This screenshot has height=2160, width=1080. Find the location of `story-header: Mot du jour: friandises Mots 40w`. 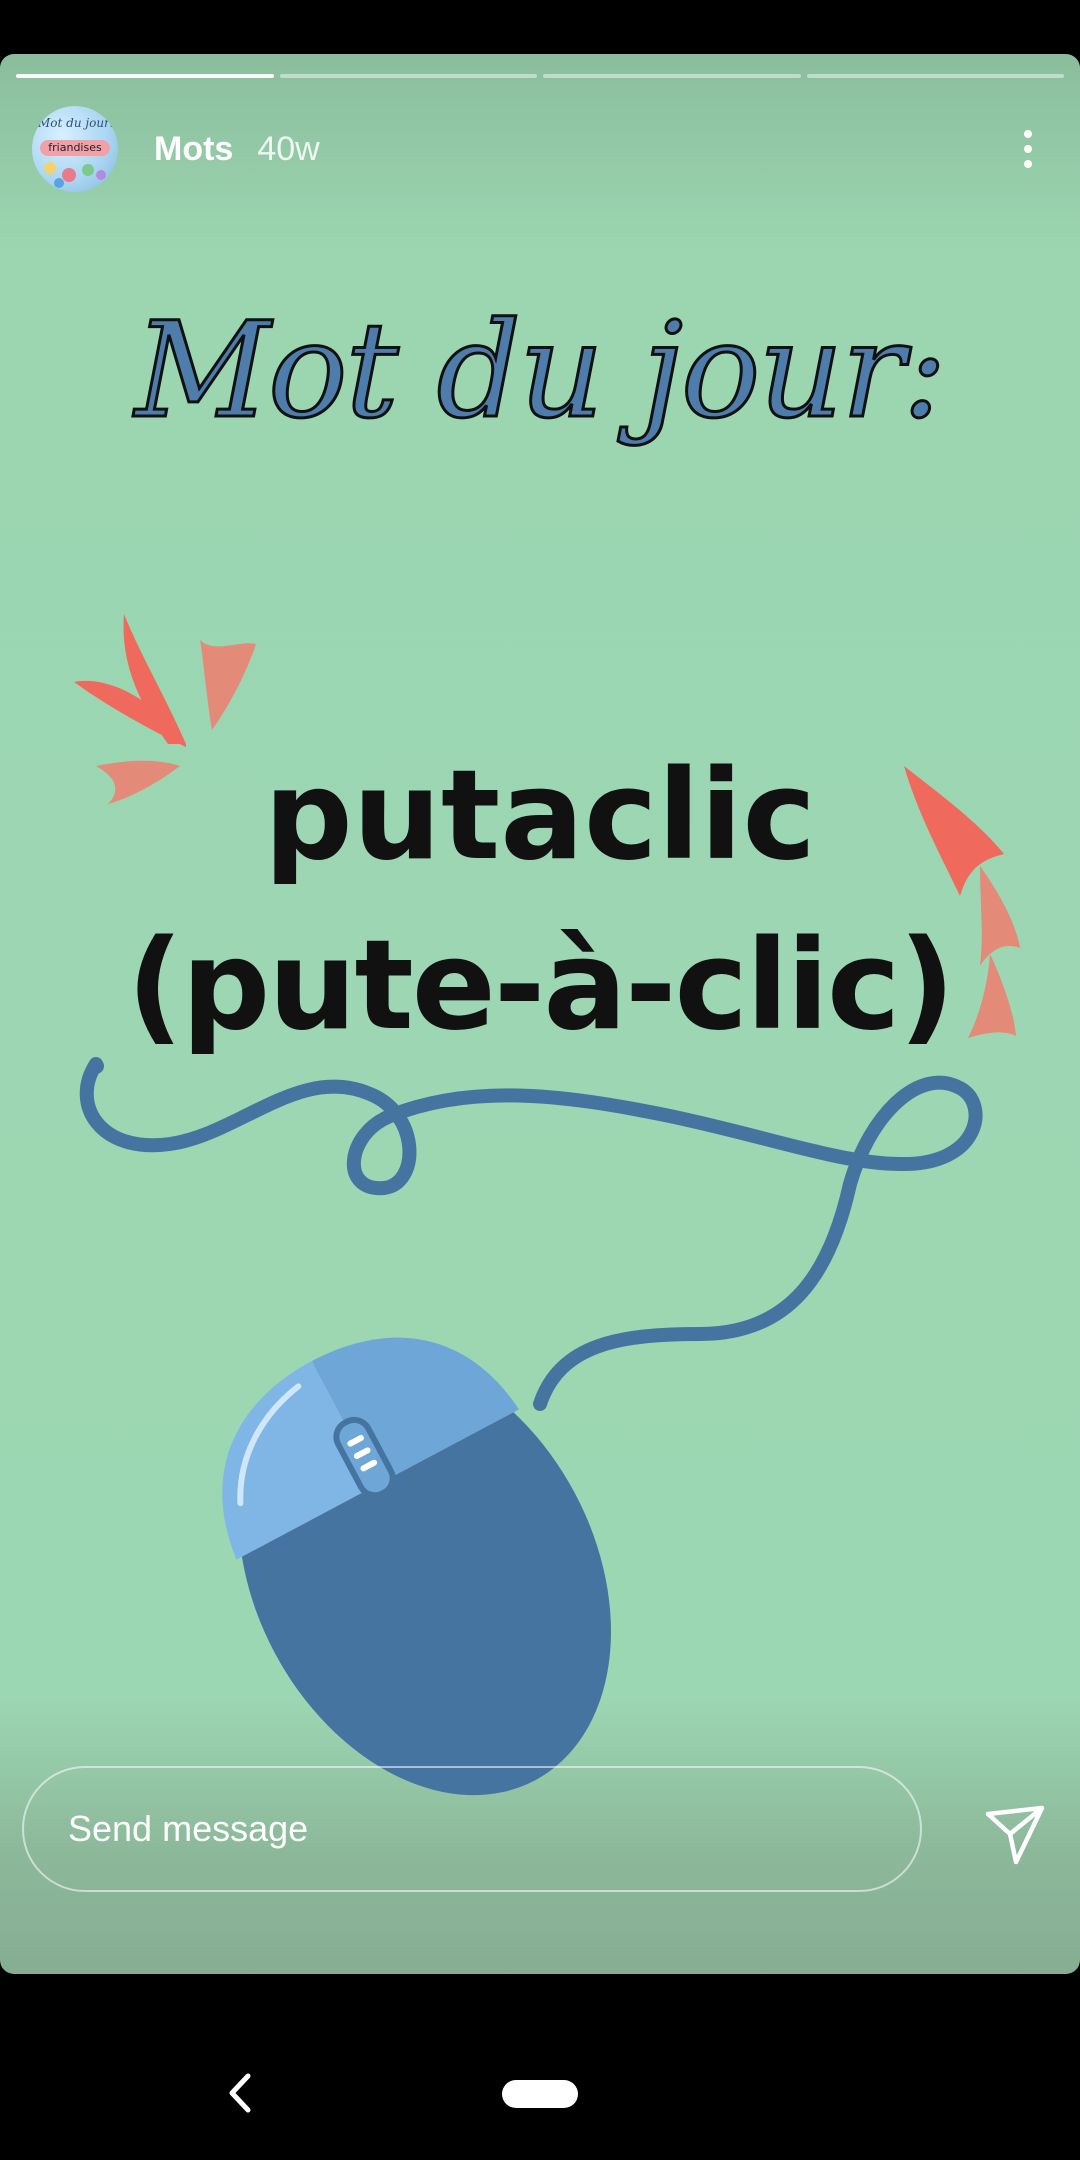

story-header: Mot du jour: friandises Mots 40w is located at coordinates (540, 149).